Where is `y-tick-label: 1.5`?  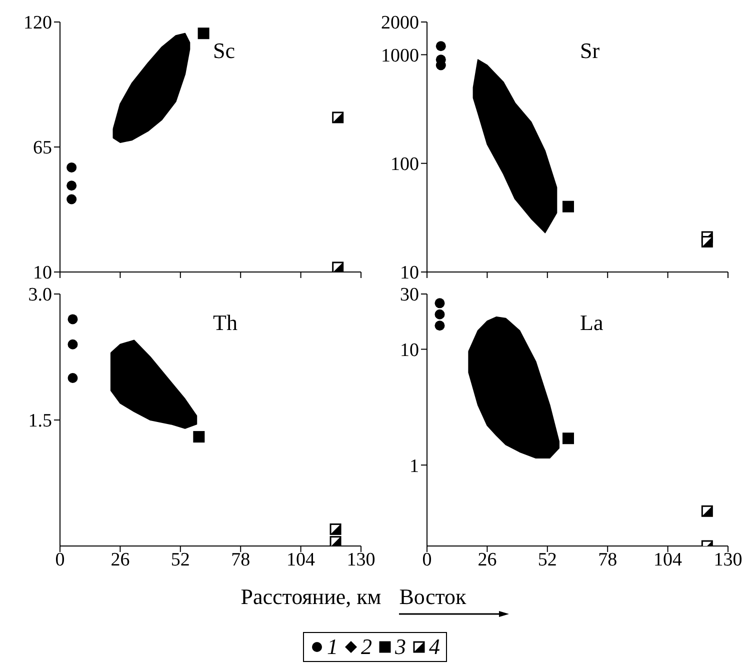 y-tick-label: 1.5 is located at coordinates (40, 421).